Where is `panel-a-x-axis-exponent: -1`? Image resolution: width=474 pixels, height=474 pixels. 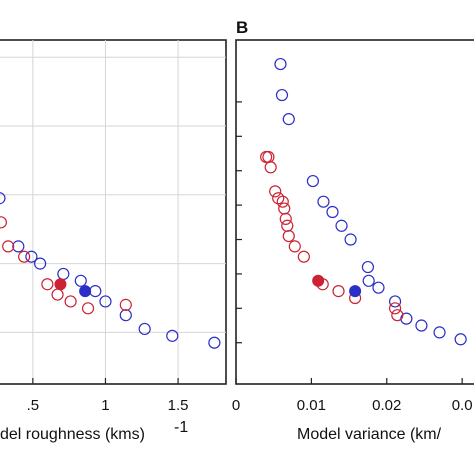
panel-a-x-axis-exponent: -1 is located at coordinates (181, 427).